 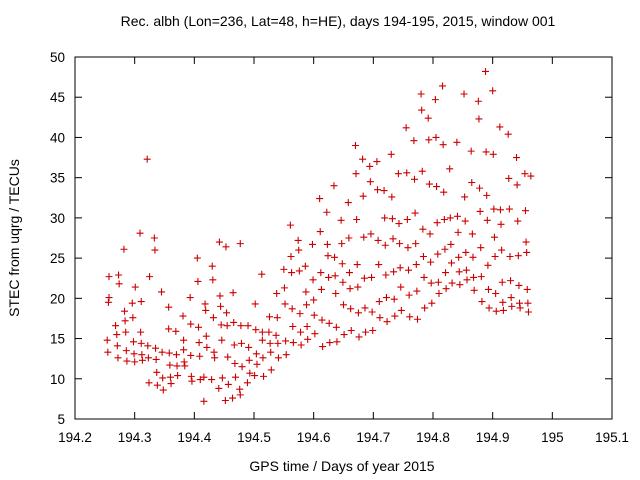 I want to click on y-tick-label: 30, so click(x=57, y=218).